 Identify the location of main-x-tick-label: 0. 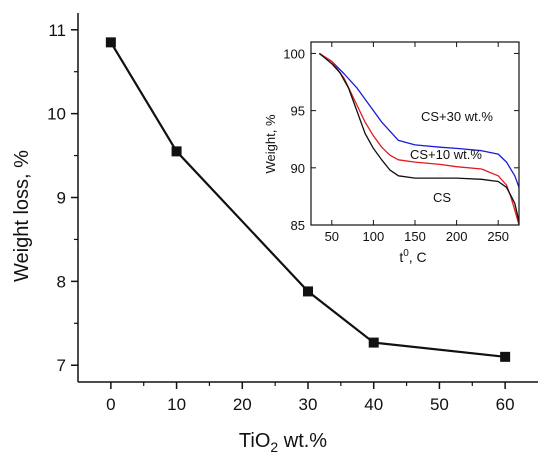
(110, 404).